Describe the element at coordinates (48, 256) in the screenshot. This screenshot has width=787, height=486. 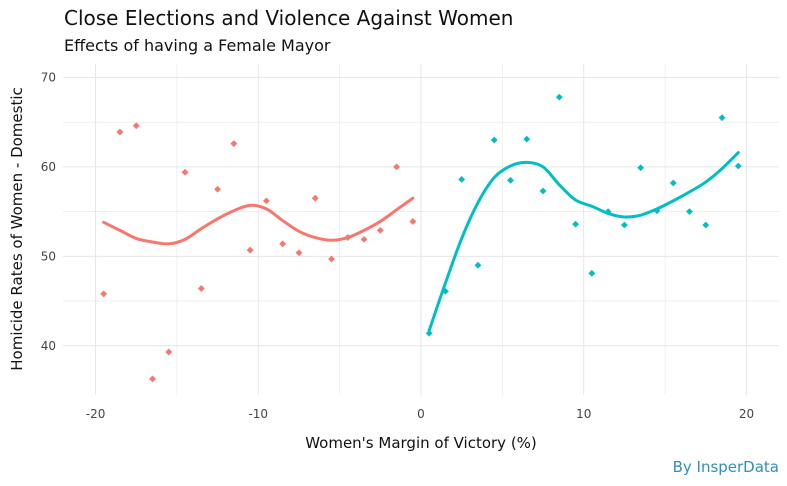
I see `y-tick-label: 50` at that location.